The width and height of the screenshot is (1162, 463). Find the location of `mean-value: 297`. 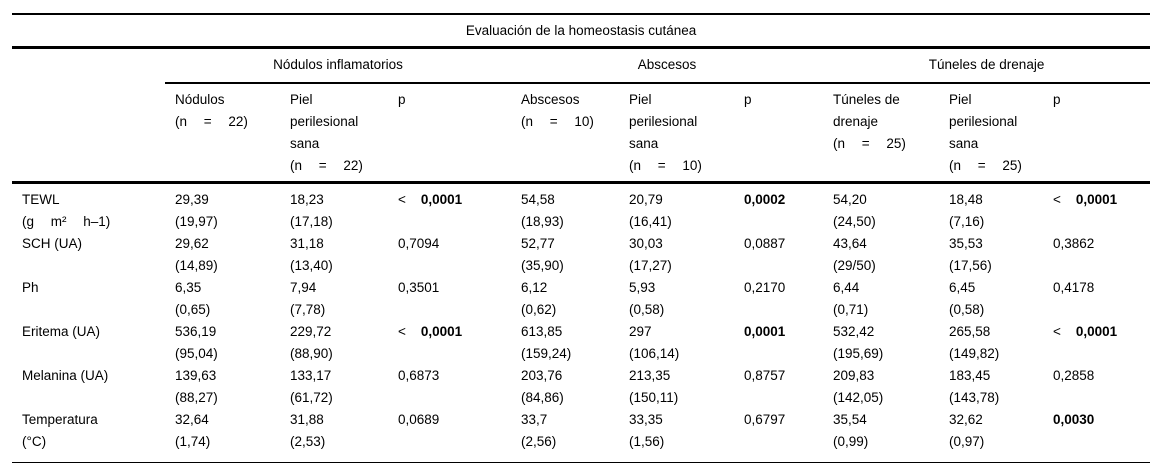

mean-value: 297 is located at coordinates (640, 331).